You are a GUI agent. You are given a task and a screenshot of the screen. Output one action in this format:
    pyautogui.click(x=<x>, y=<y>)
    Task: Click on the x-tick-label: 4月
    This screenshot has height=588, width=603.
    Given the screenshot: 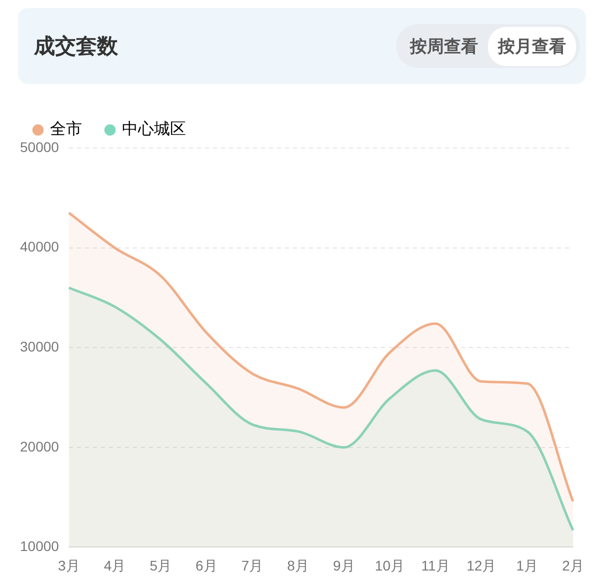 What is the action you would take?
    pyautogui.click(x=115, y=565)
    